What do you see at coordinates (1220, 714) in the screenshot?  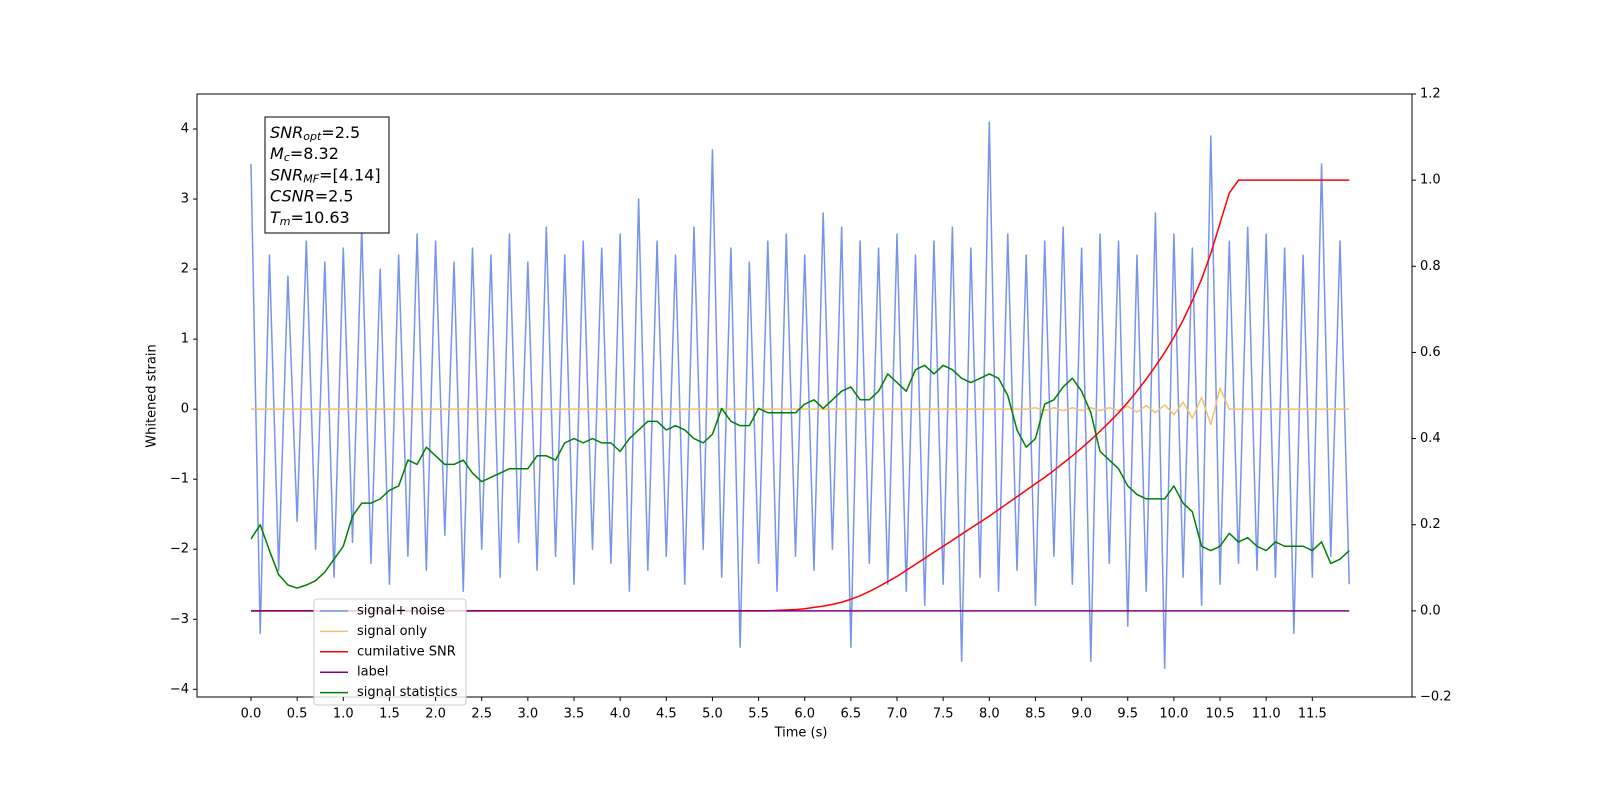 I see `x-tick-label: 10.5` at bounding box center [1220, 714].